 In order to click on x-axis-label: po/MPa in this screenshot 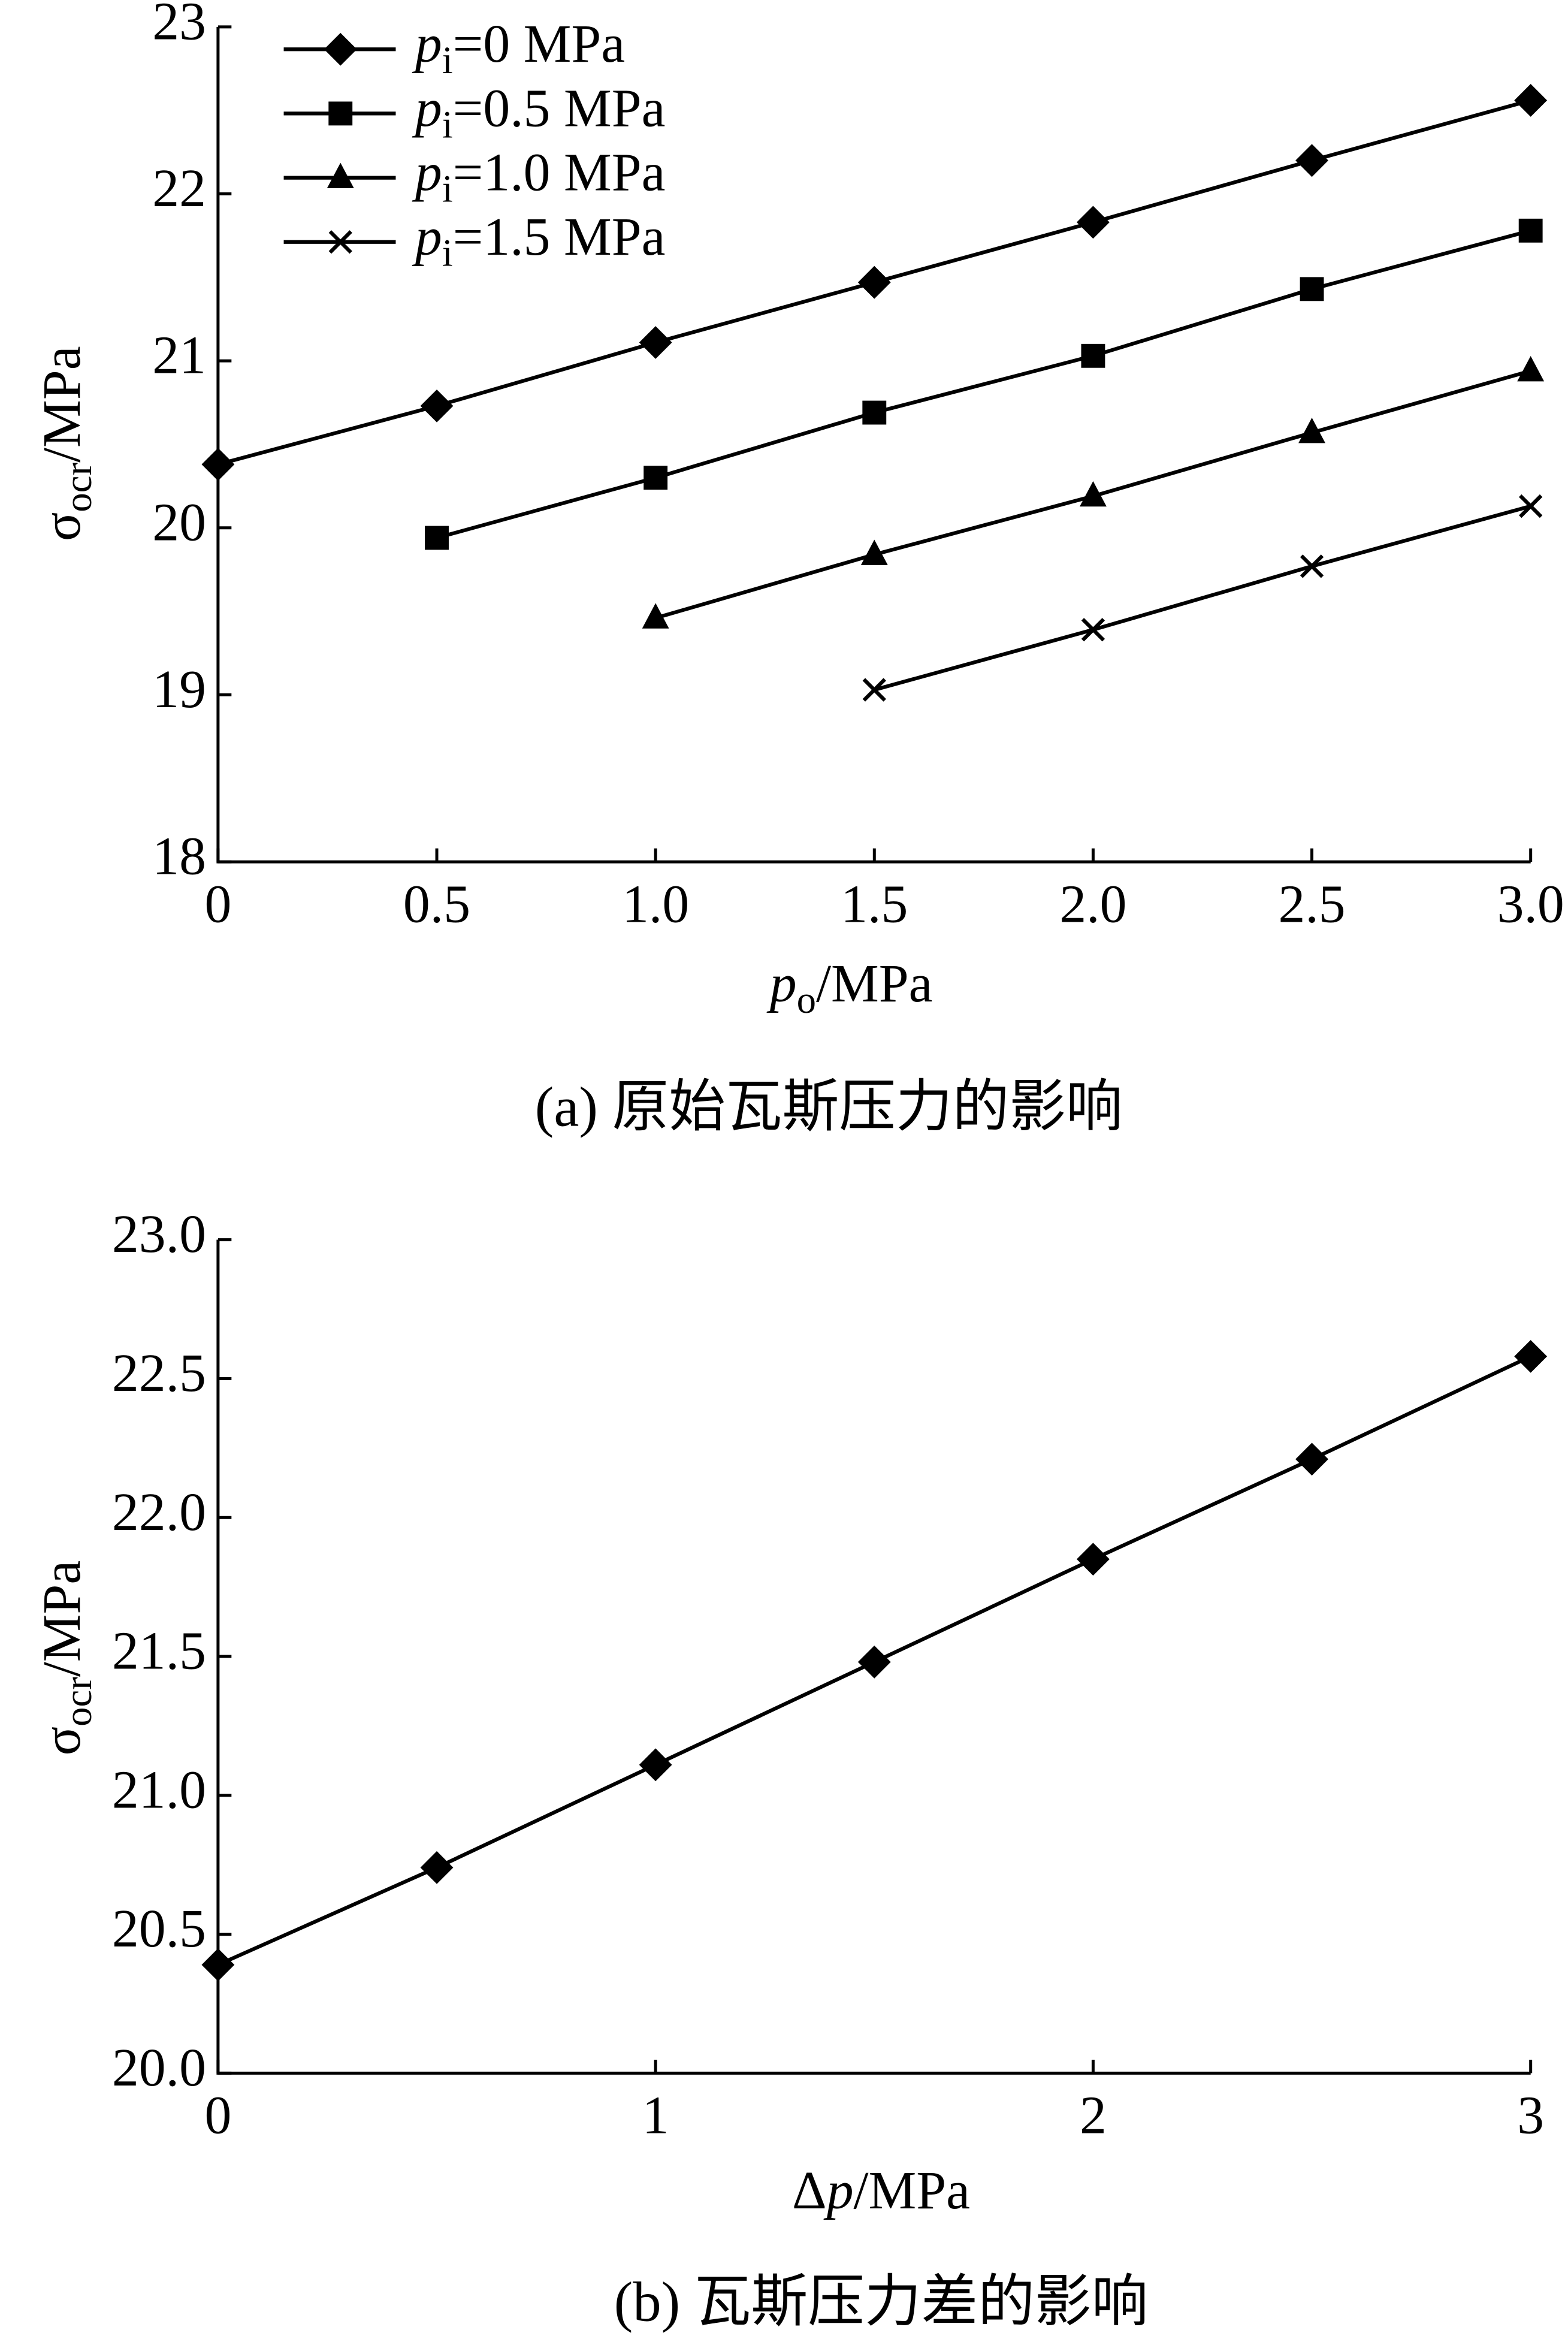, I will do `click(850, 988)`.